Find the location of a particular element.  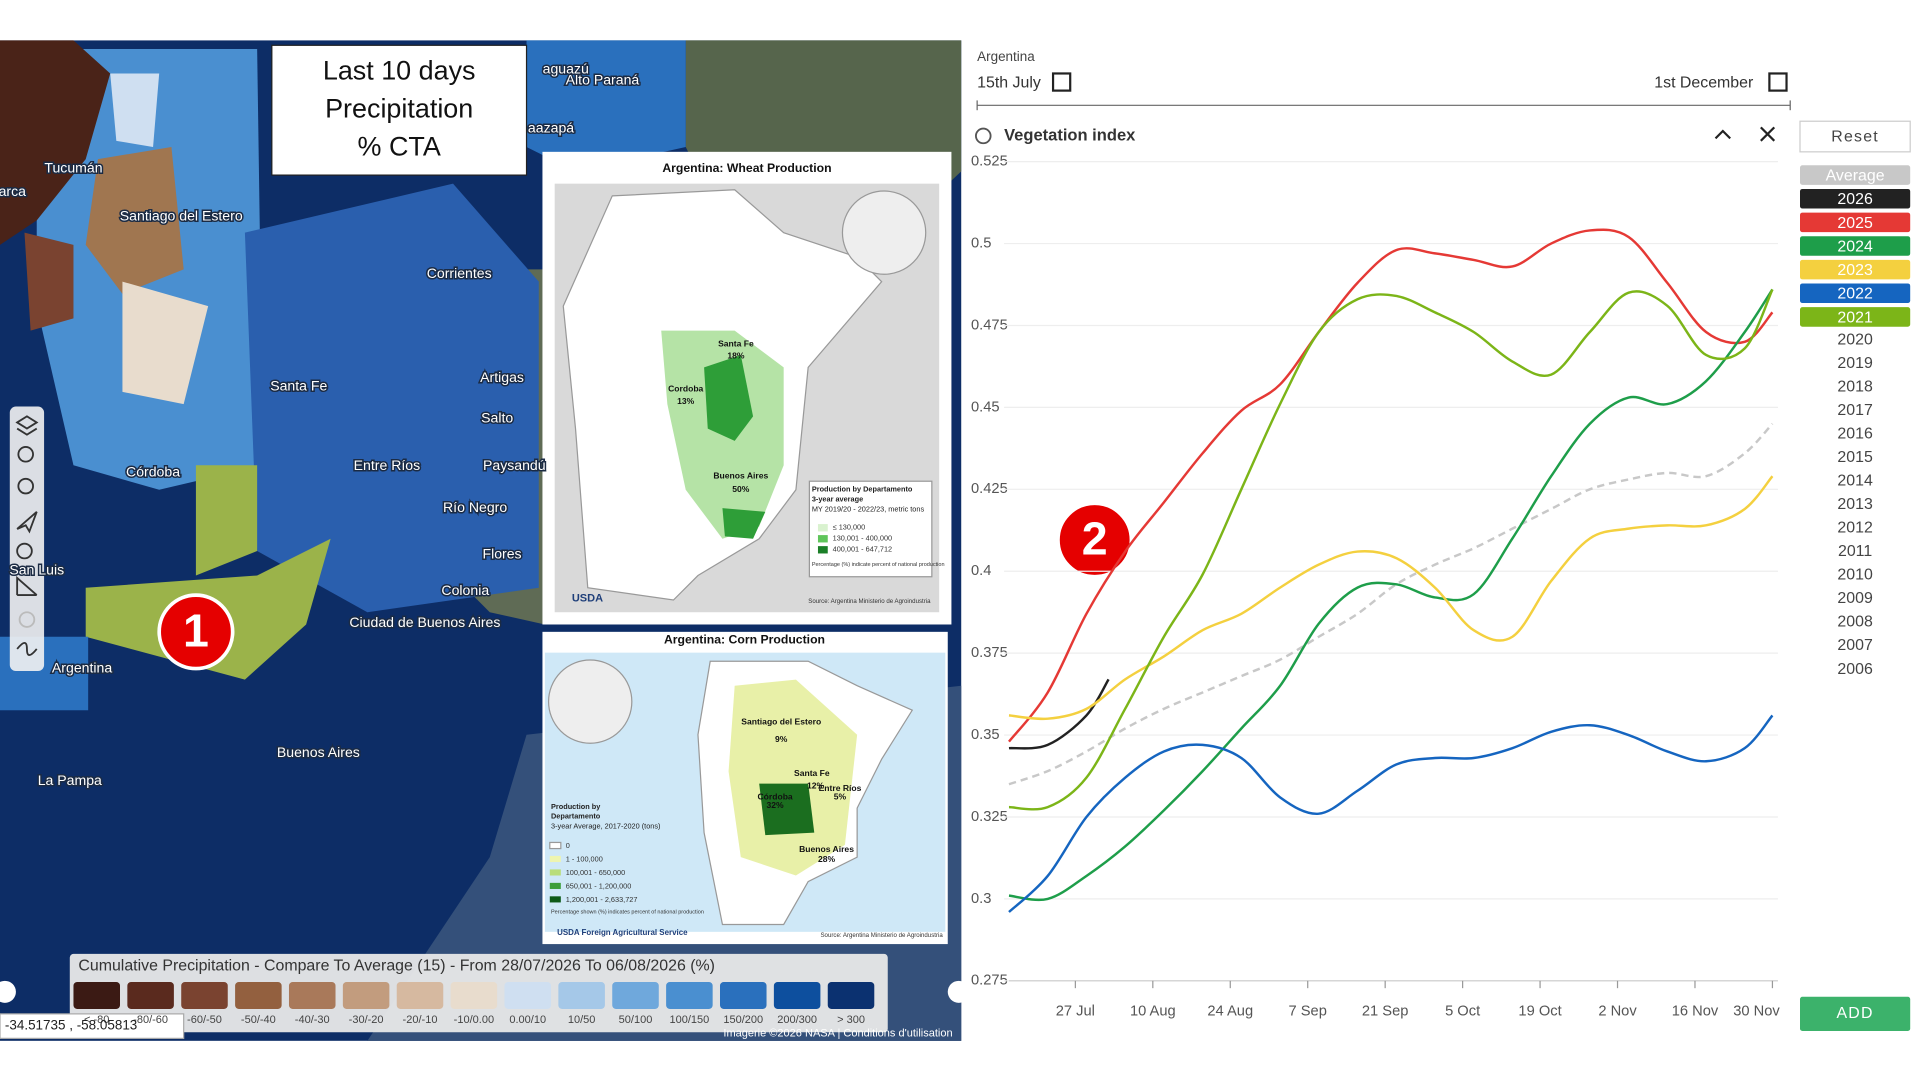

inset-label: Cordoba is located at coordinates (685, 389).